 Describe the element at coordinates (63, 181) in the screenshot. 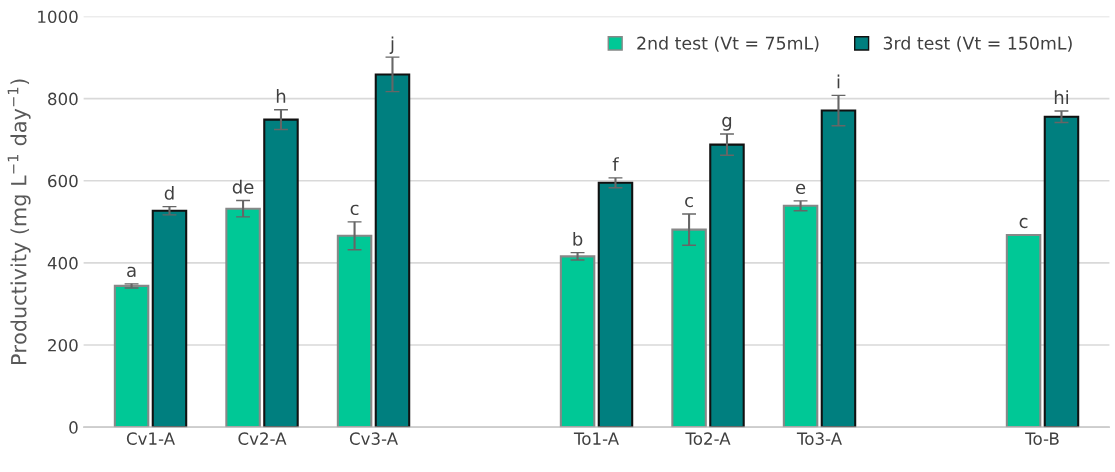

I see `y-tick-label: 600` at that location.